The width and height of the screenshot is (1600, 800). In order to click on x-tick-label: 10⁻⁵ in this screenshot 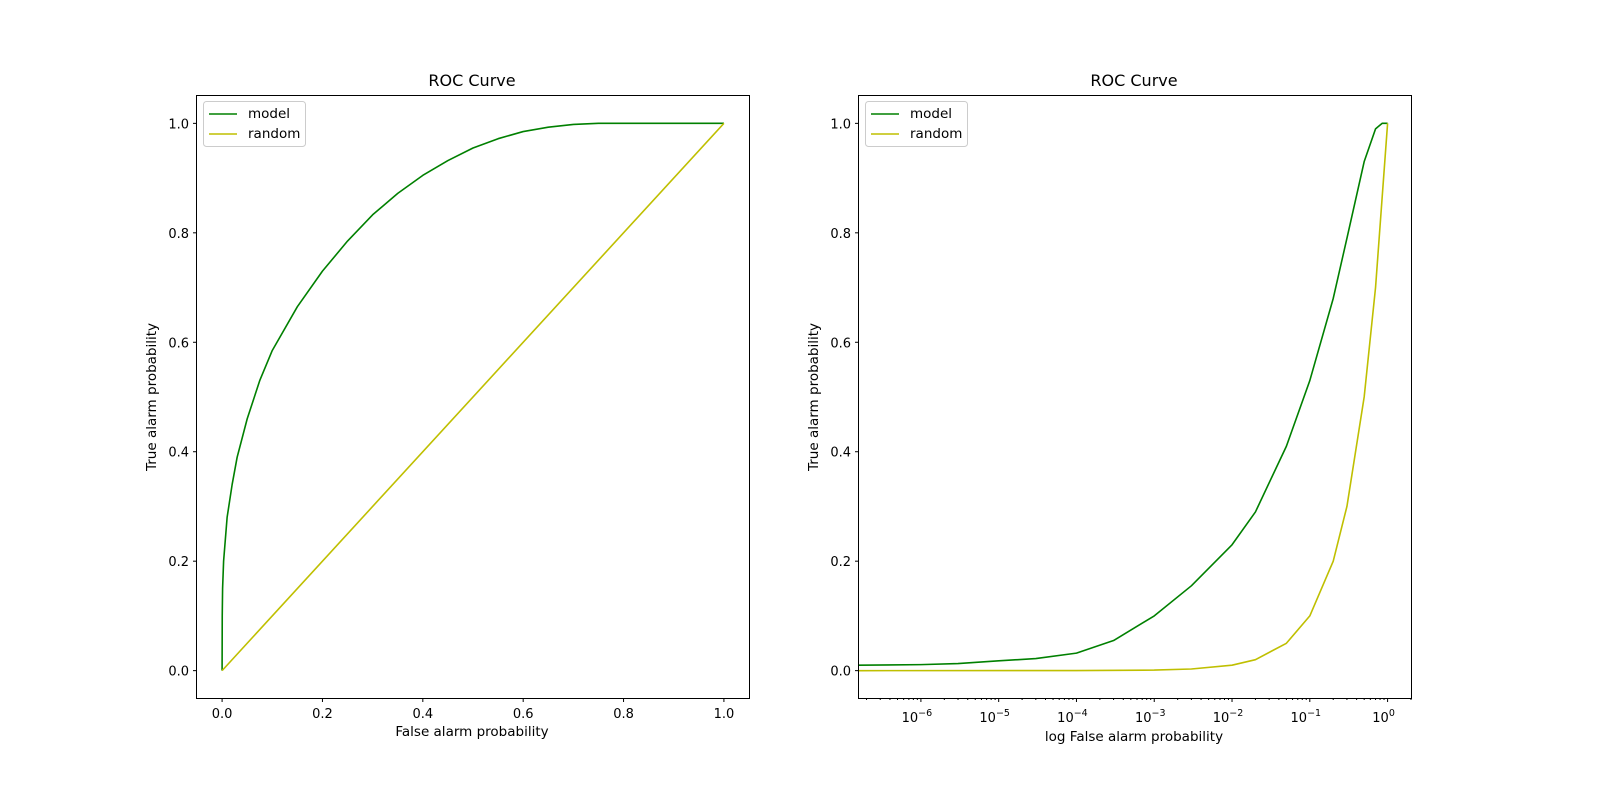, I will do `click(994, 717)`.